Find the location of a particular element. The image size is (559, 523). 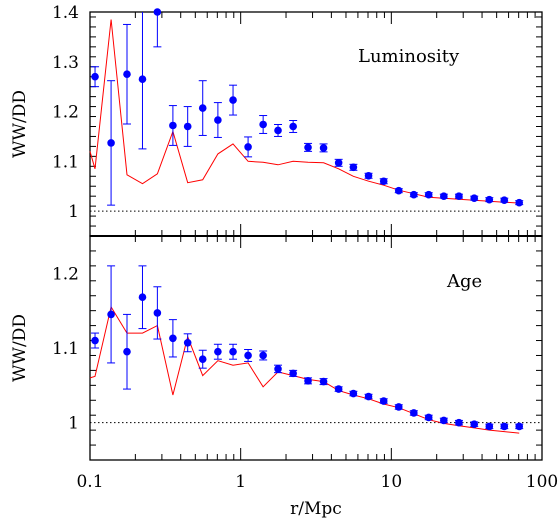

x-tick-labels: 0.1 1 10 100 is located at coordinates (317, 482).